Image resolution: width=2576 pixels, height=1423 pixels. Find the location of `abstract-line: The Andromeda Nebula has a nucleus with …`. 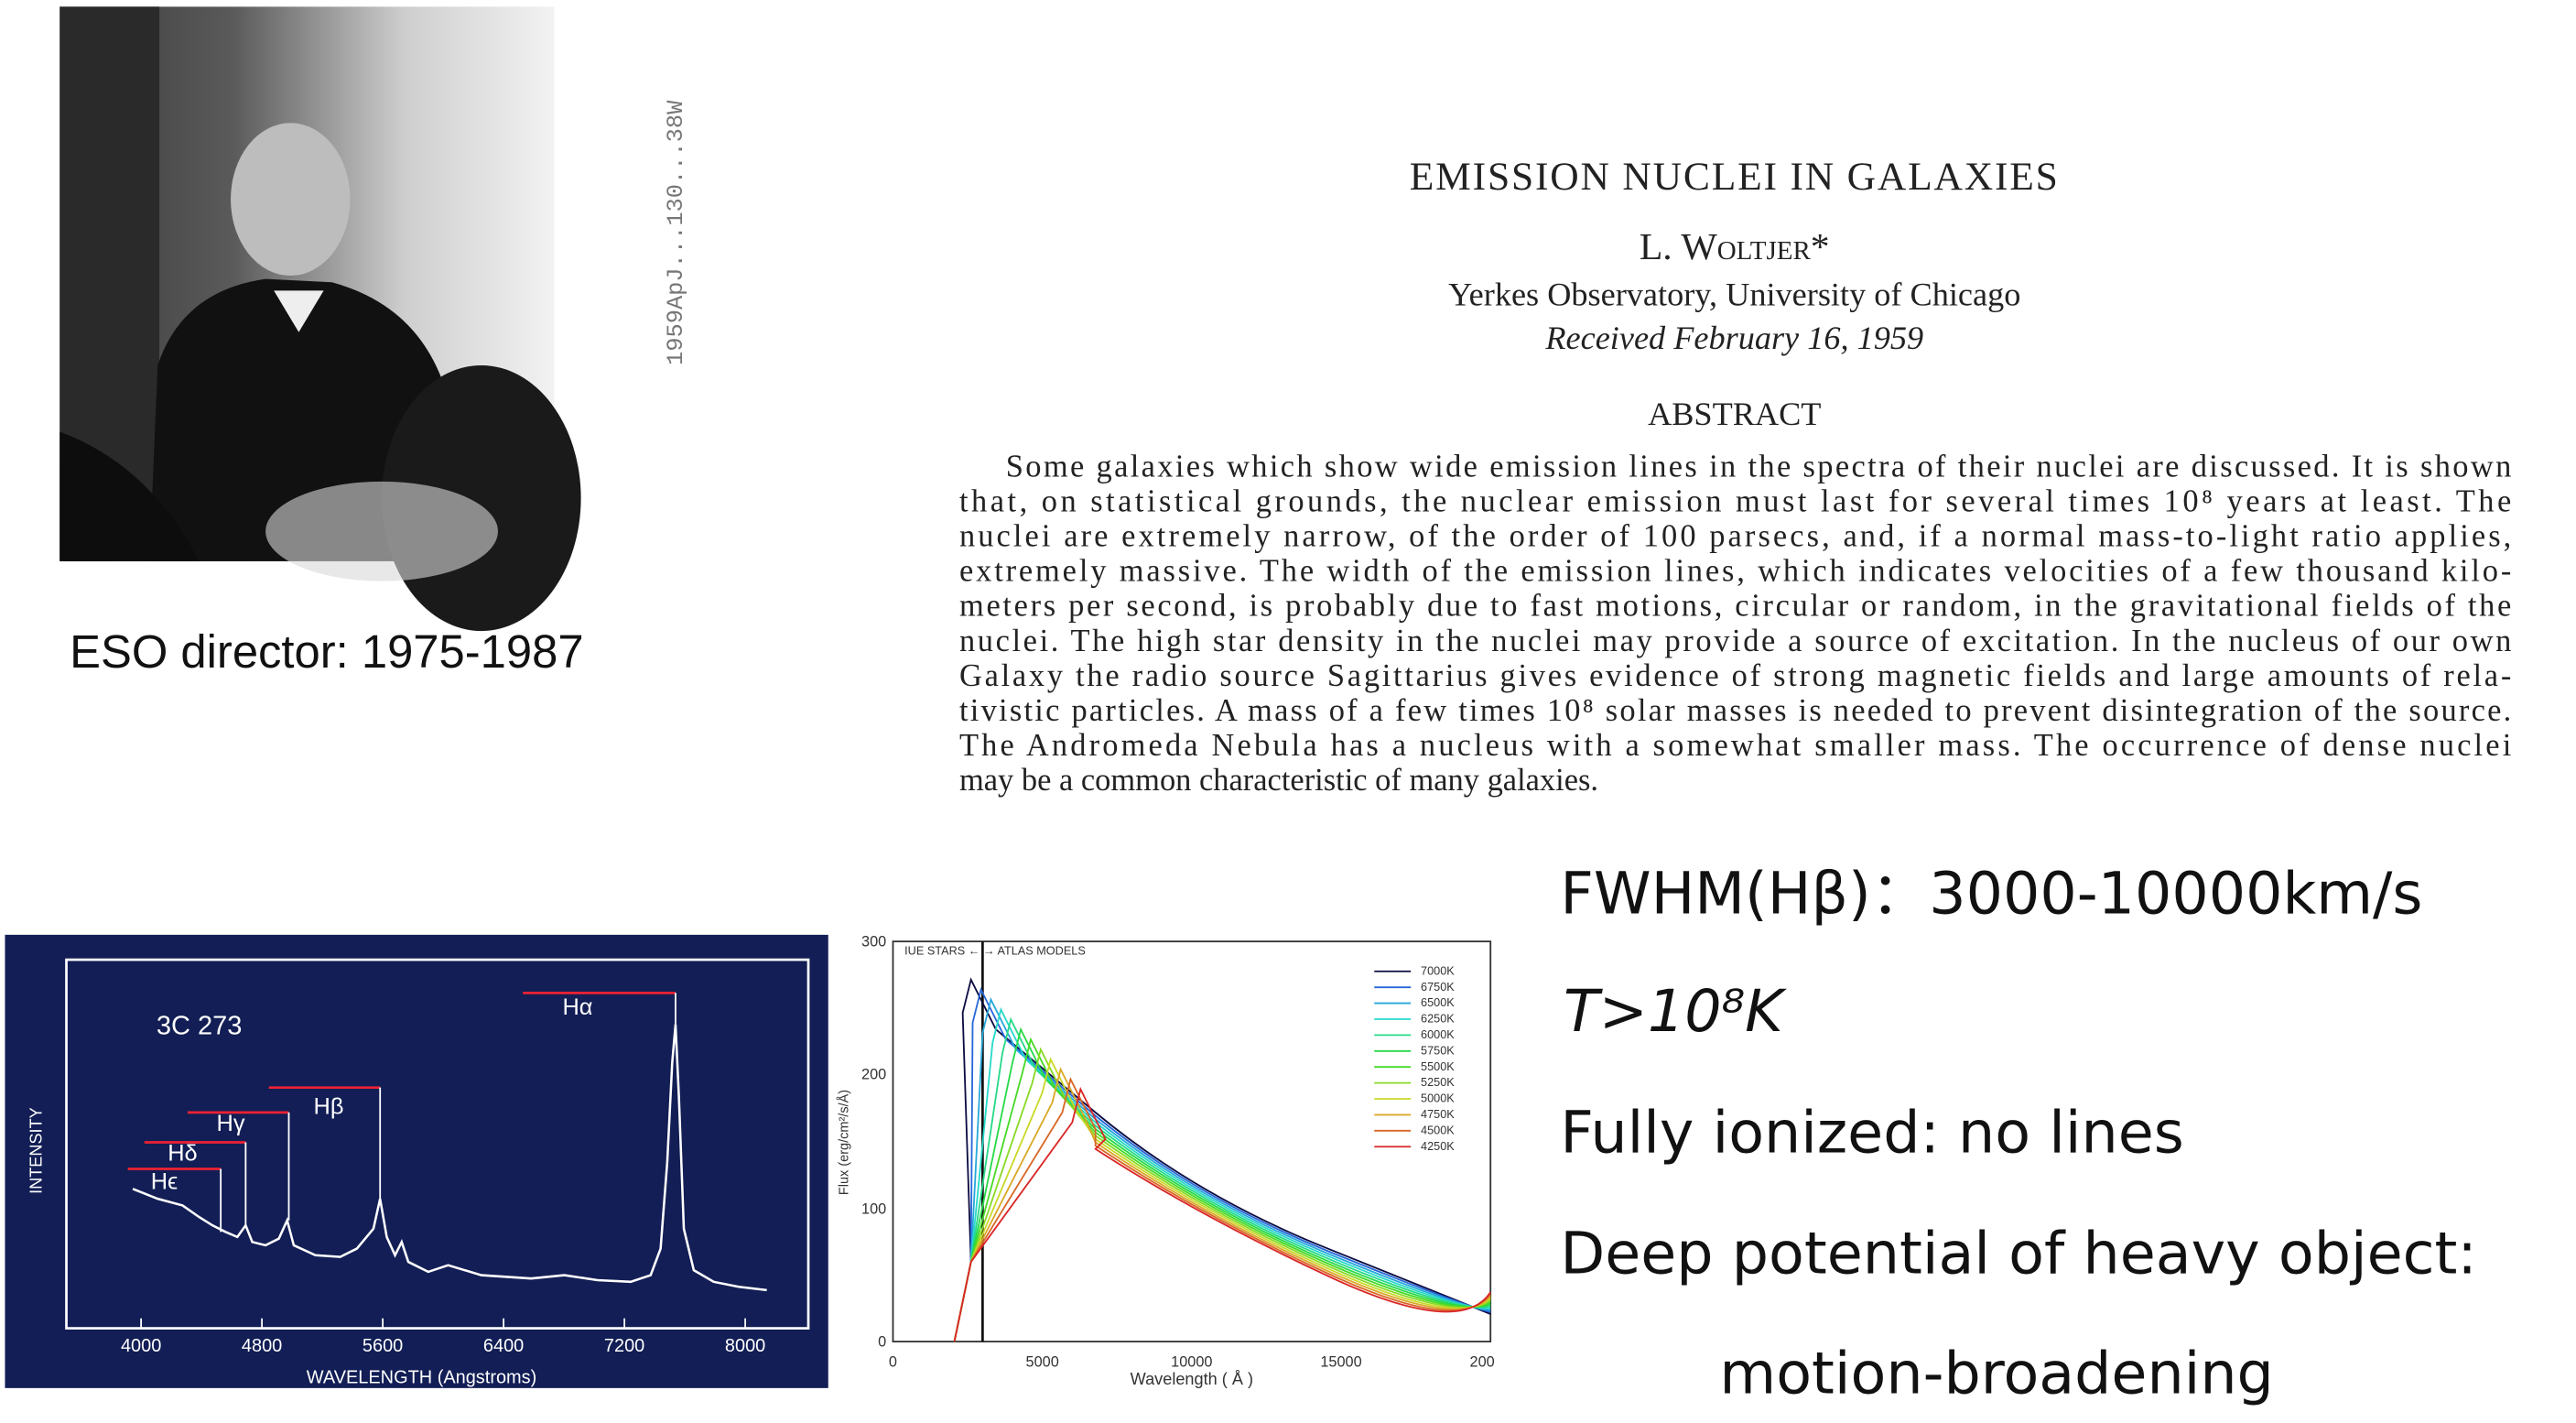

abstract-line: The Andromeda Nebula has a nucleus with … is located at coordinates (1735, 745).